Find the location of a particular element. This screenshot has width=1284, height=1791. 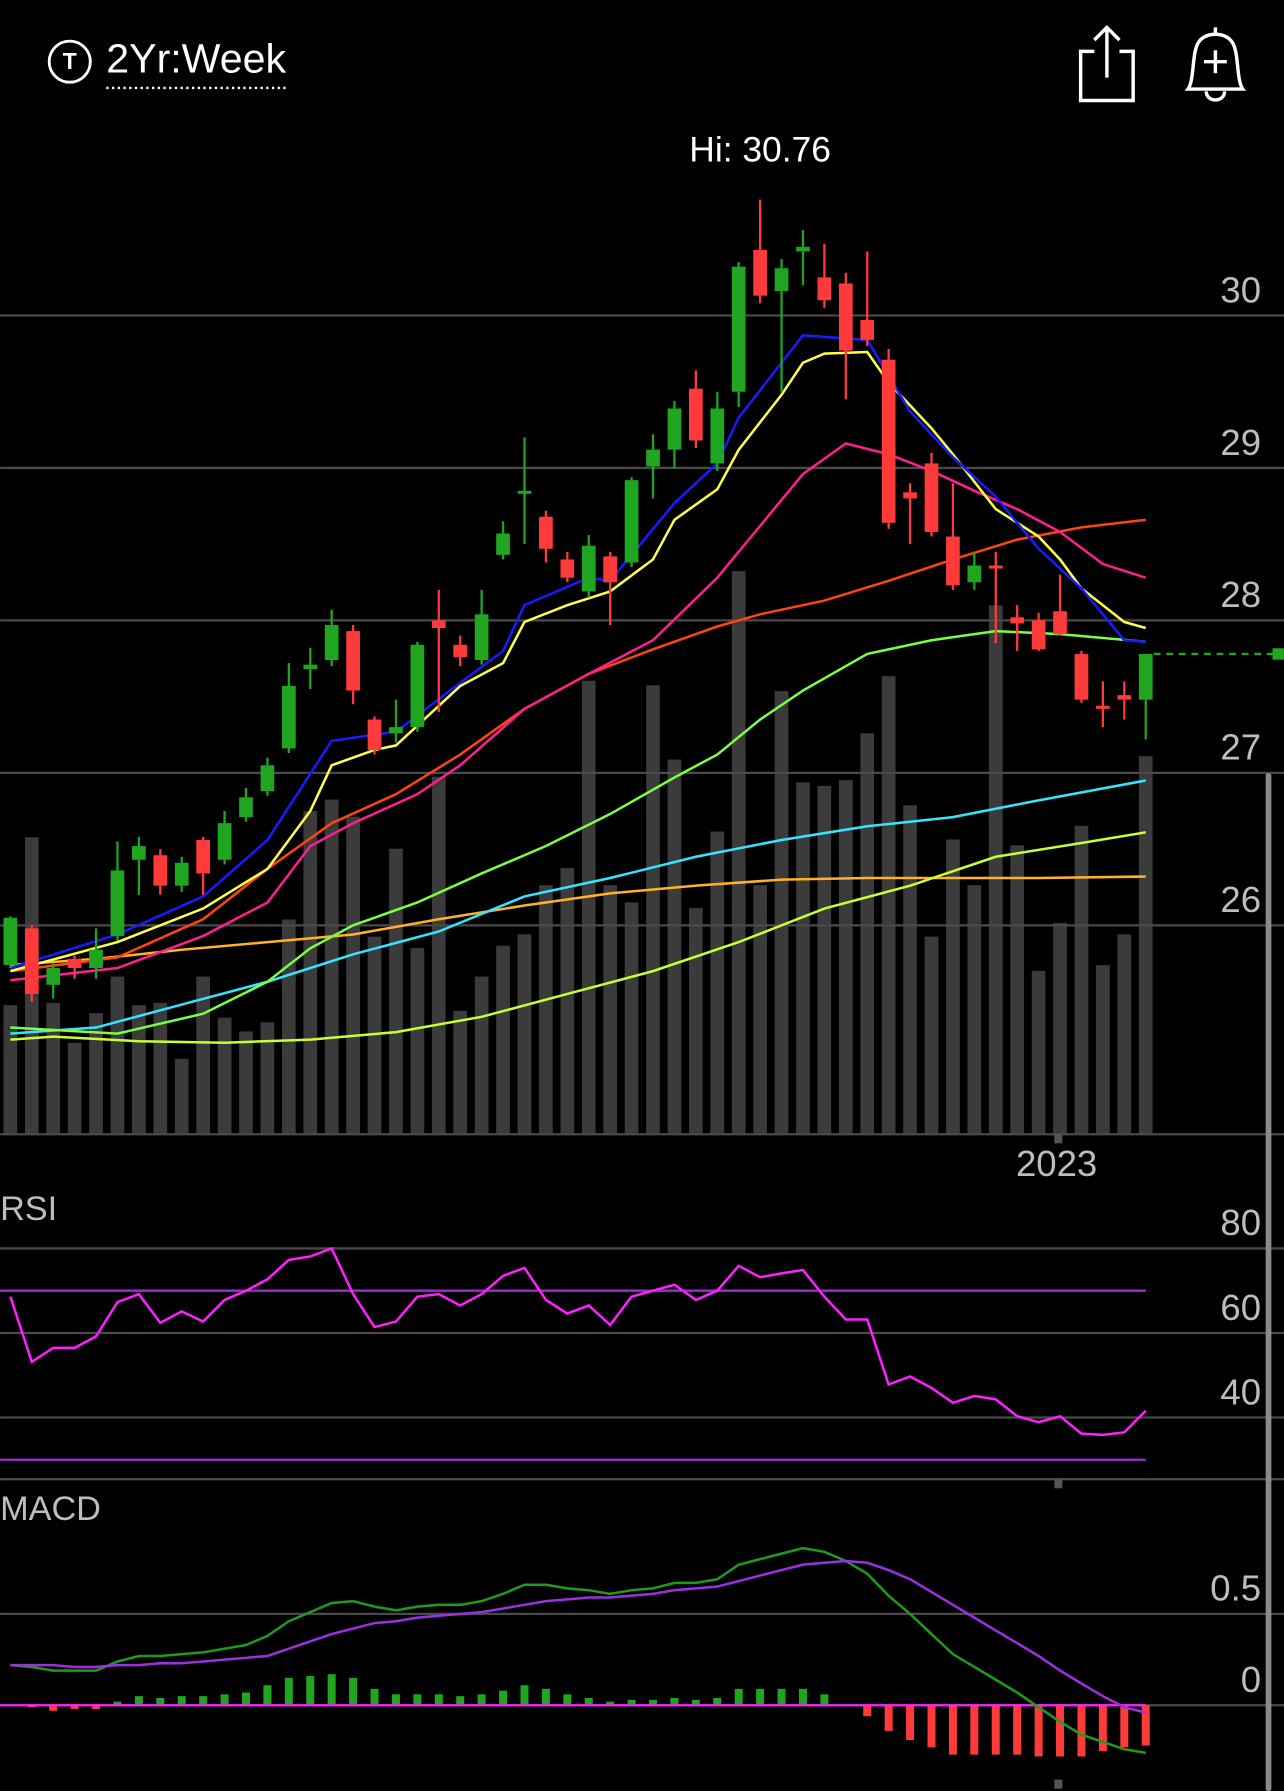

y-tick-label: 0.5 is located at coordinates (1235, 1588).